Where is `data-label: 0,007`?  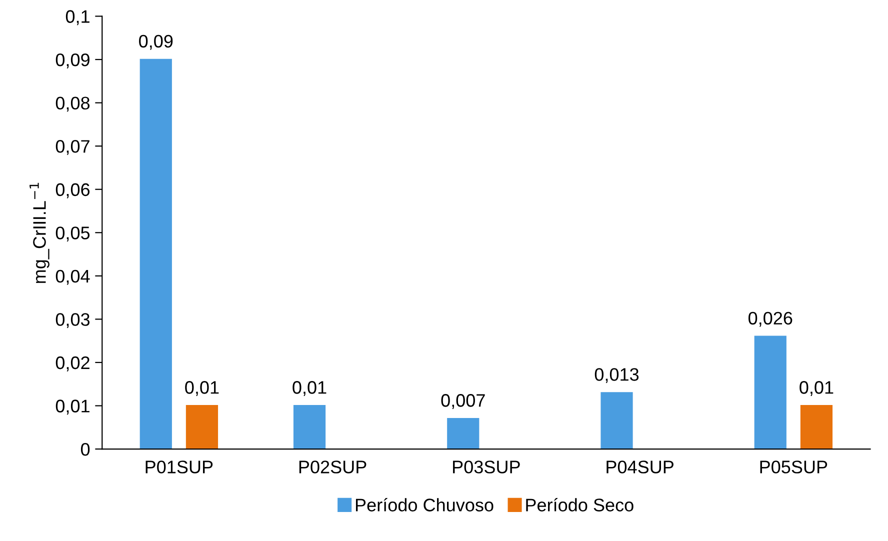
data-label: 0,007 is located at coordinates (463, 401).